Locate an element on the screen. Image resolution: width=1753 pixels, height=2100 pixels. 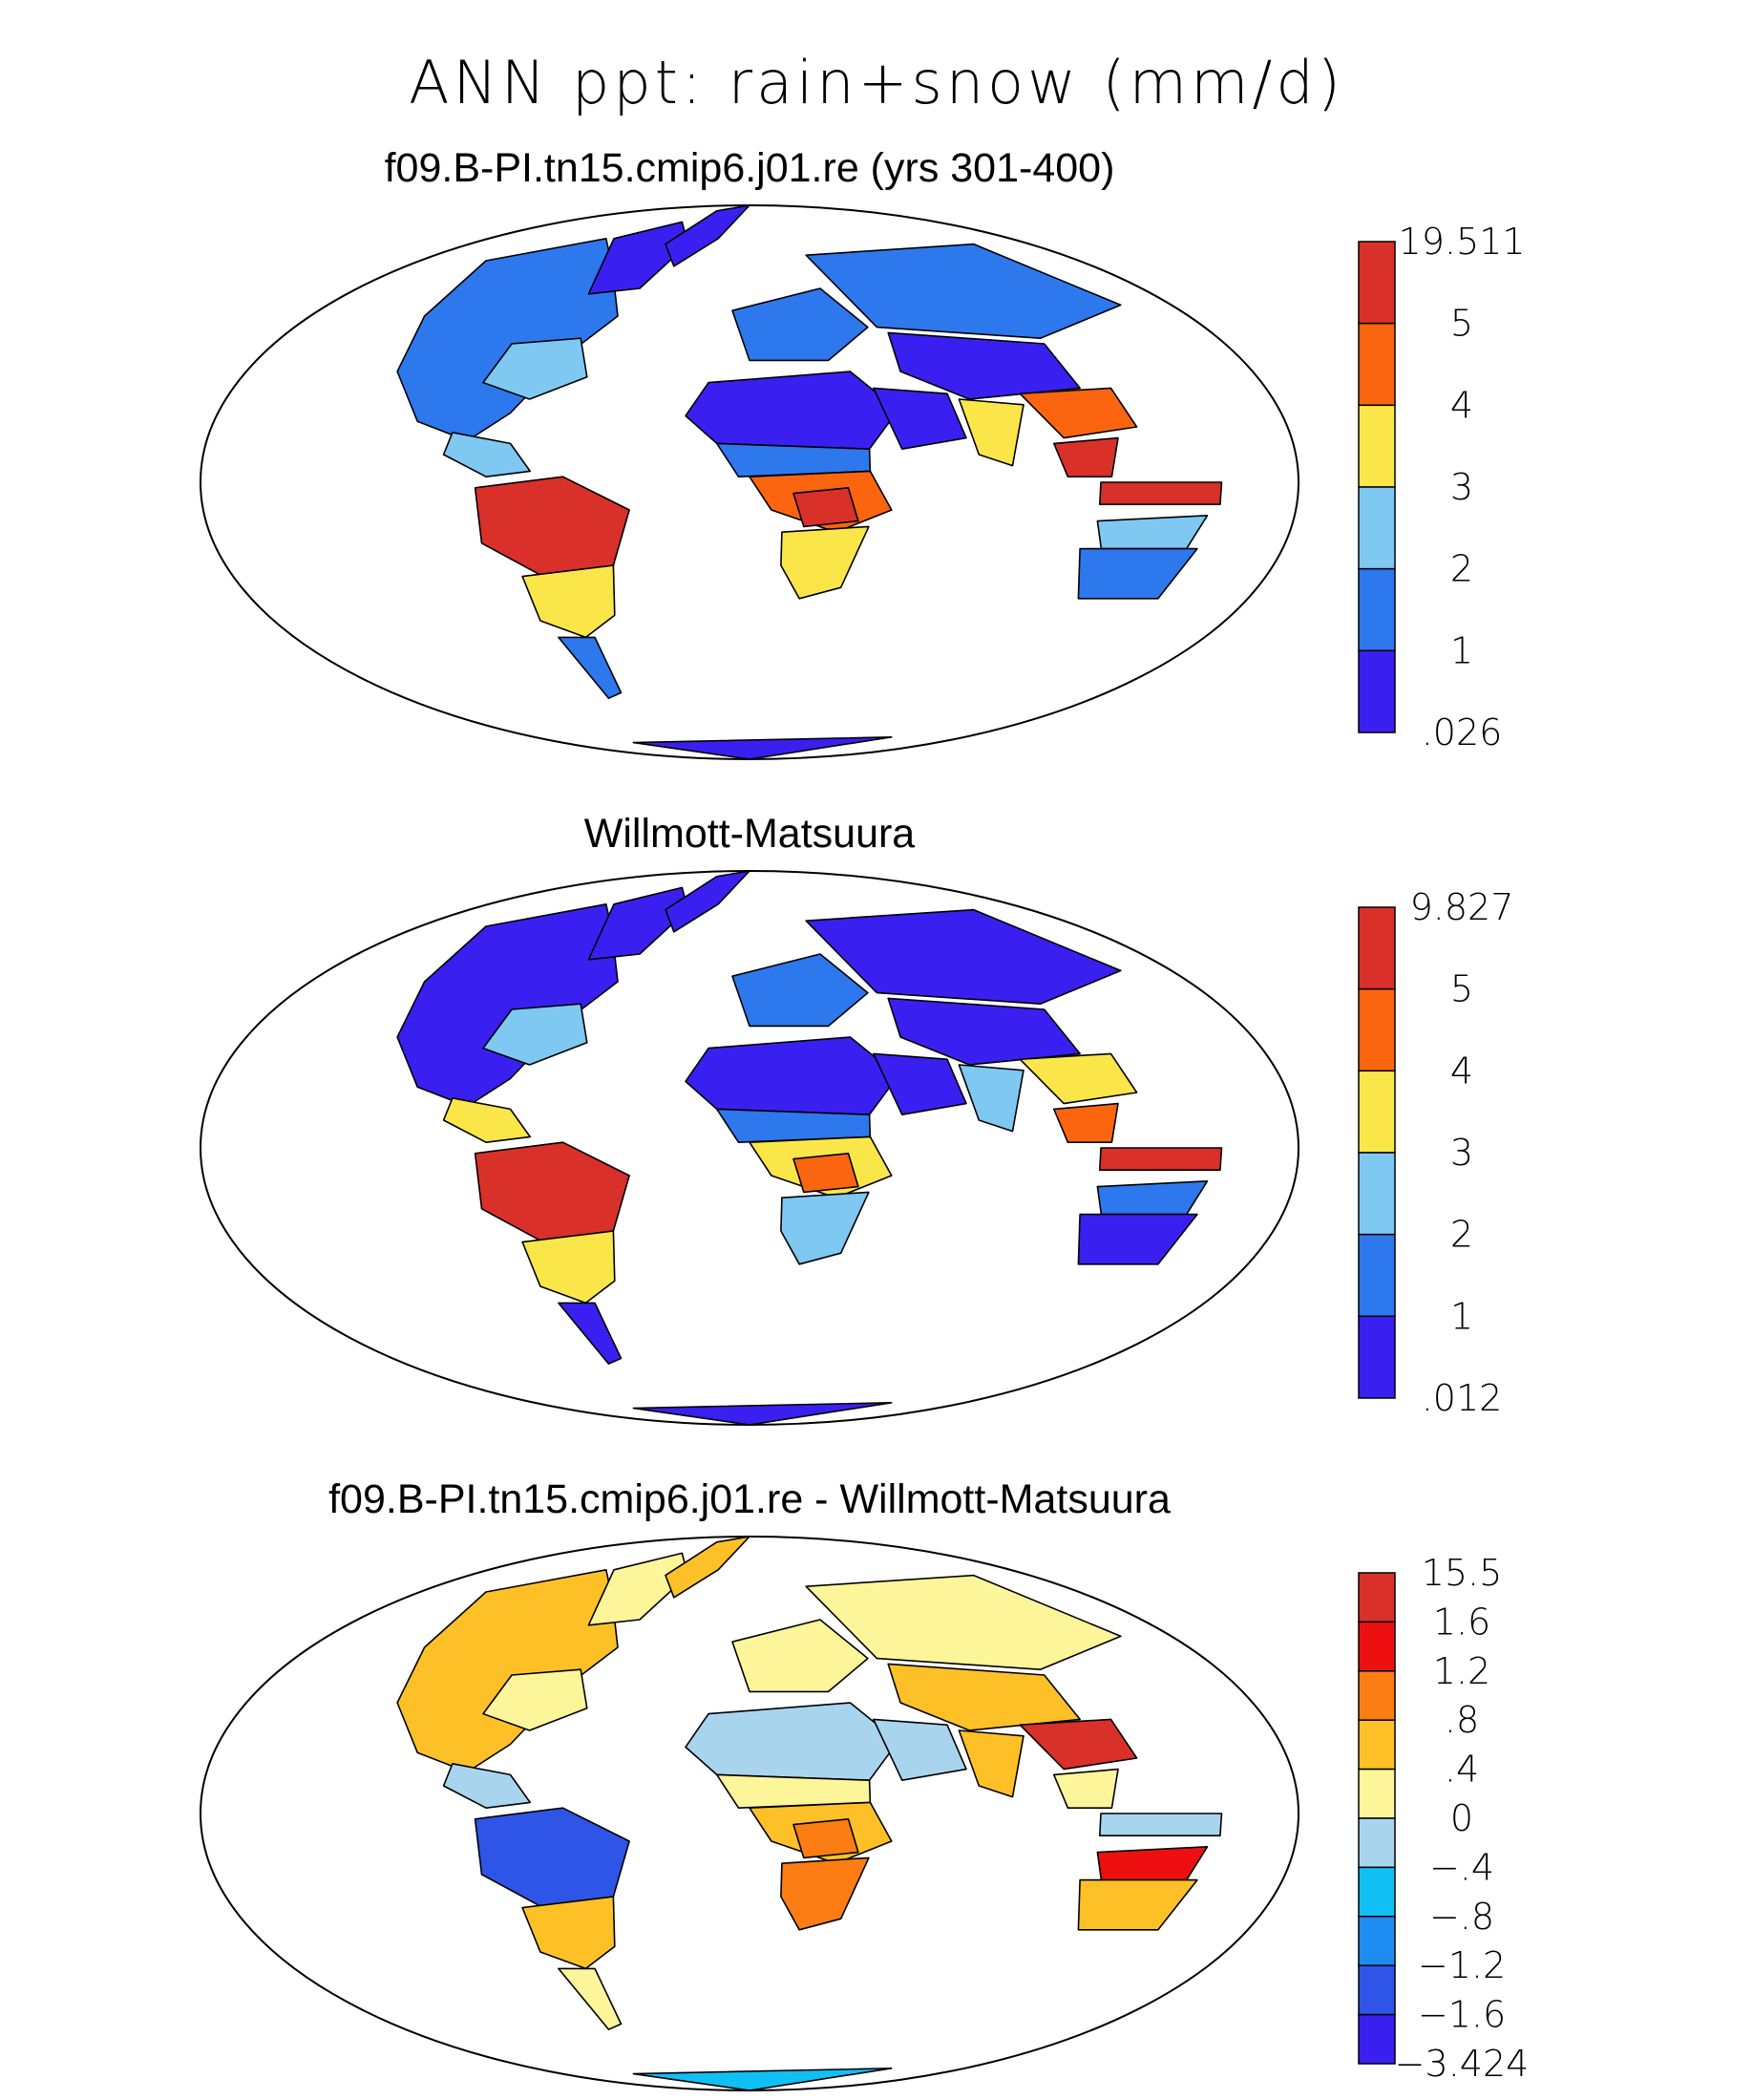
colorbar-tick-label: 5 is located at coordinates (1461, 324).